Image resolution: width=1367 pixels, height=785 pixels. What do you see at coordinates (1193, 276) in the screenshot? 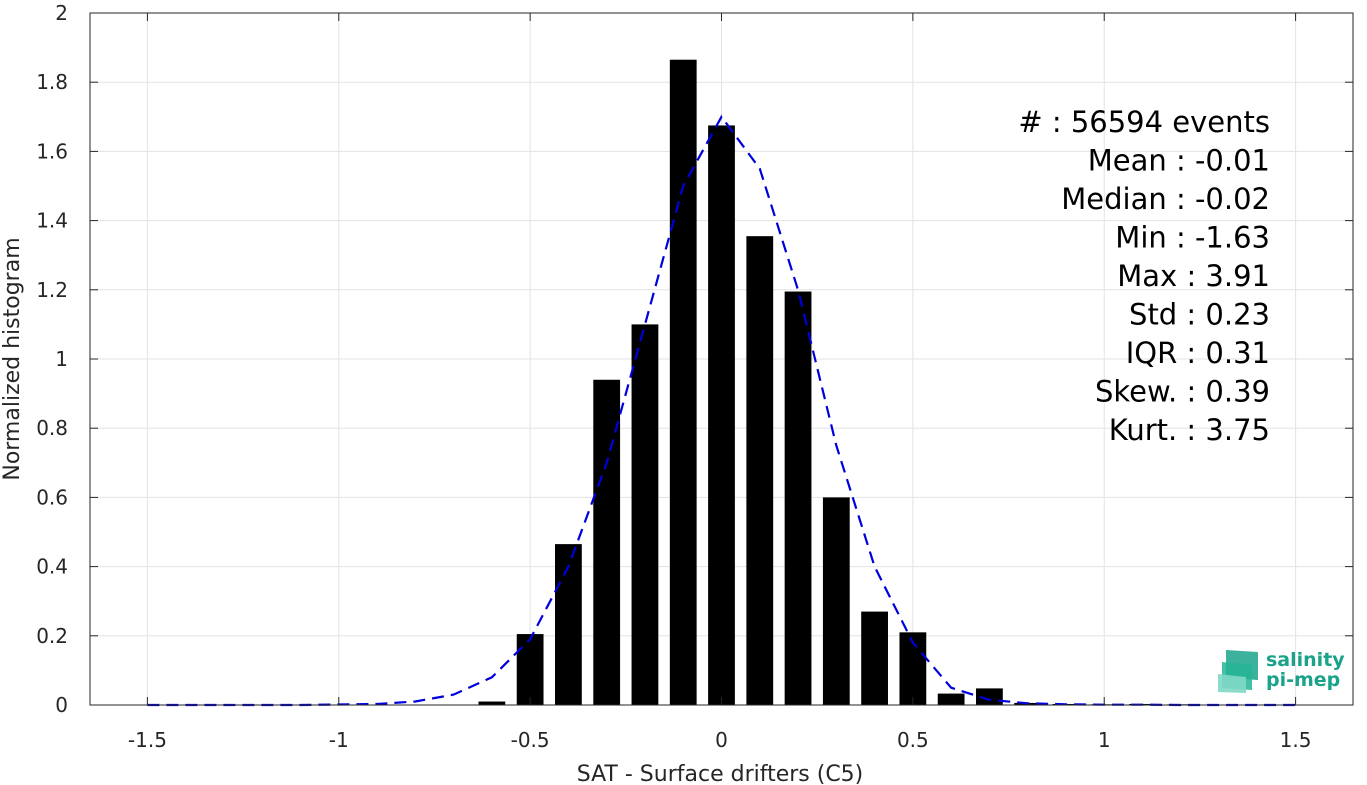
I see `stats-line: Max : 3.91` at bounding box center [1193, 276].